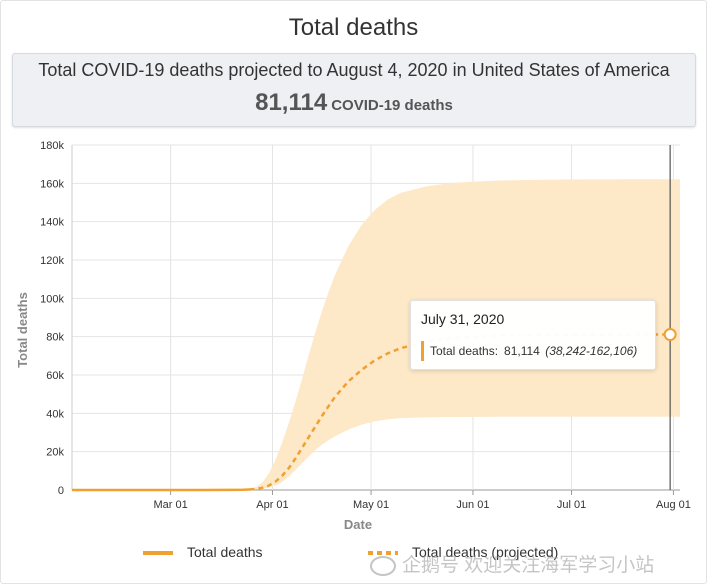 The height and width of the screenshot is (584, 707). I want to click on penguin-logo-icon, so click(383, 565).